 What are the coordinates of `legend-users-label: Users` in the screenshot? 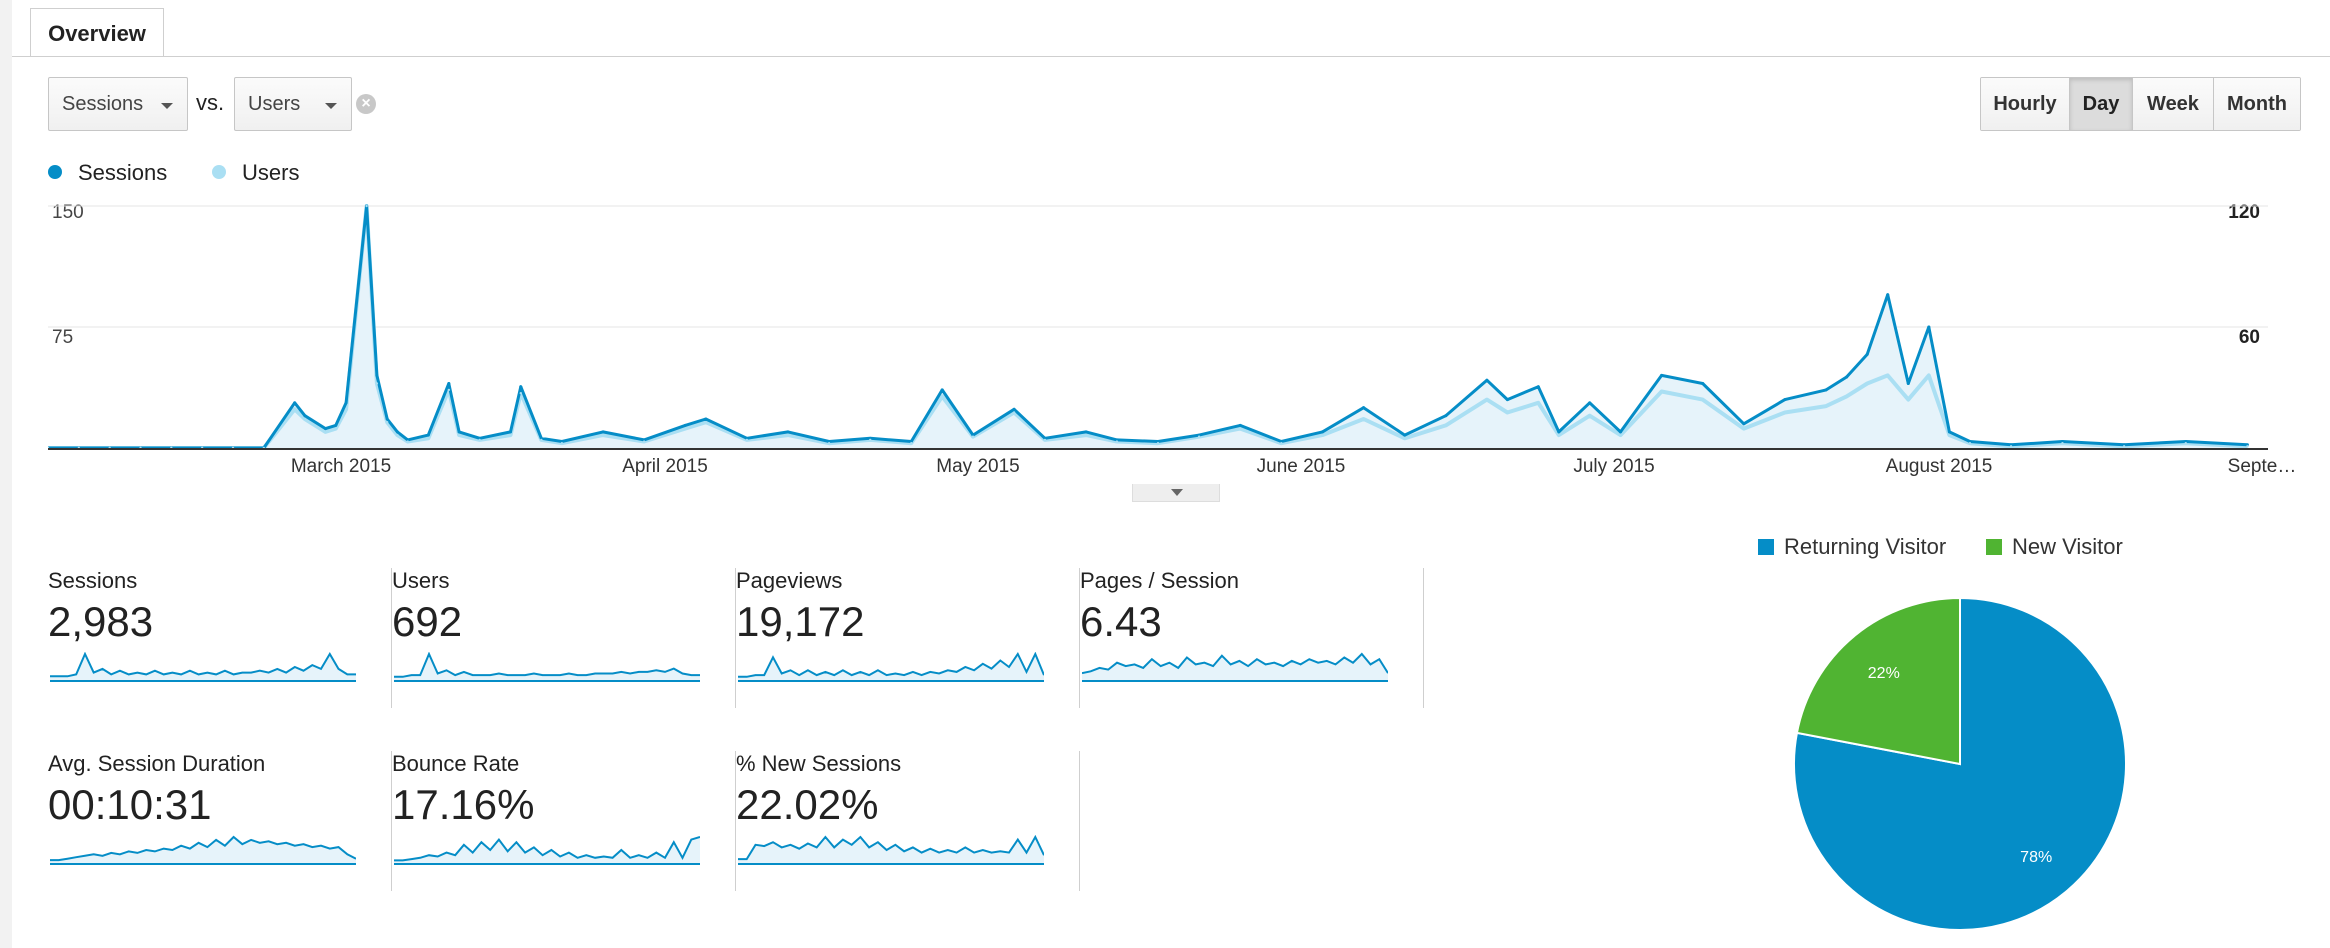 It's located at (271, 172).